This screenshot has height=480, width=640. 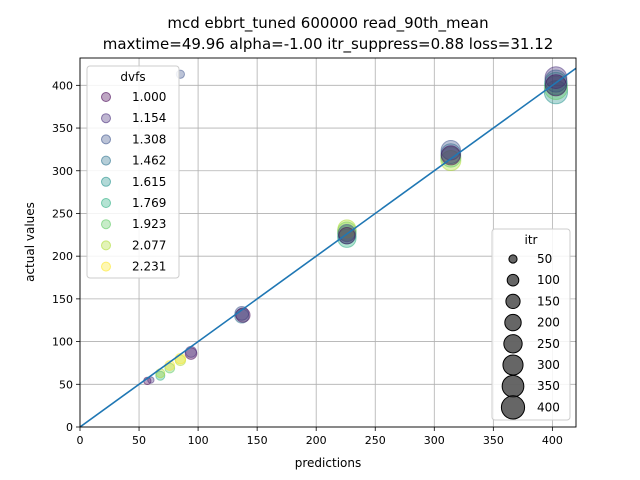 What do you see at coordinates (62, 342) in the screenshot?
I see `y-tick-label: 100` at bounding box center [62, 342].